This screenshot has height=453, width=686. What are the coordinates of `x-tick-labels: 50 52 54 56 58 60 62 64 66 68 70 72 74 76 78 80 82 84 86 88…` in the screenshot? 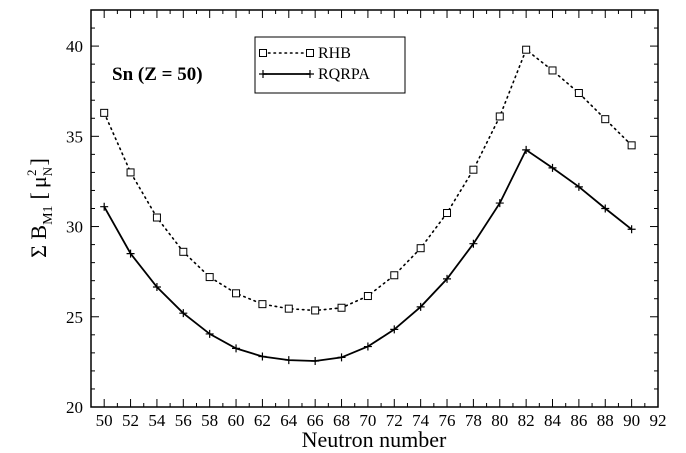 It's located at (381, 420).